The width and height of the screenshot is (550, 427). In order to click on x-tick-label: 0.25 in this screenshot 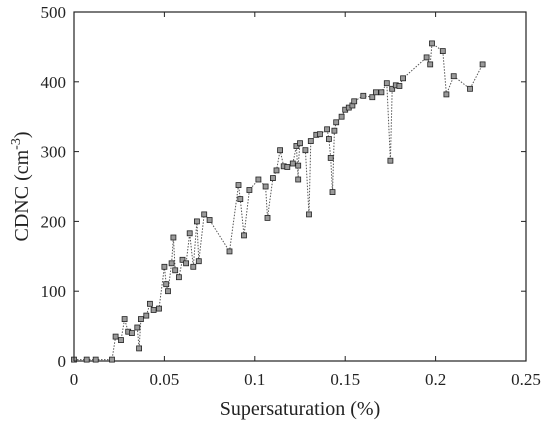, I will do `click(526, 379)`.